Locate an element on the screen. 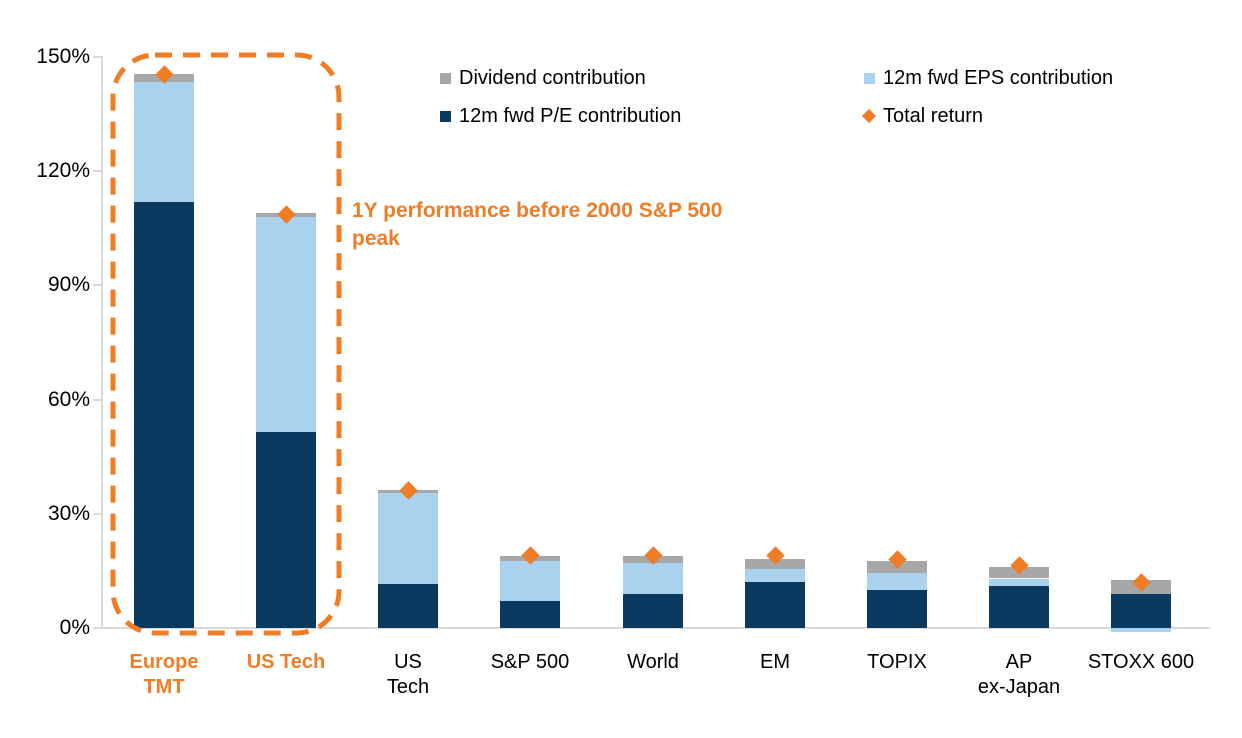 Image resolution: width=1242 pixels, height=738 pixels. legend-item-pe: 12m fwd P/E contribution is located at coordinates (560, 116).